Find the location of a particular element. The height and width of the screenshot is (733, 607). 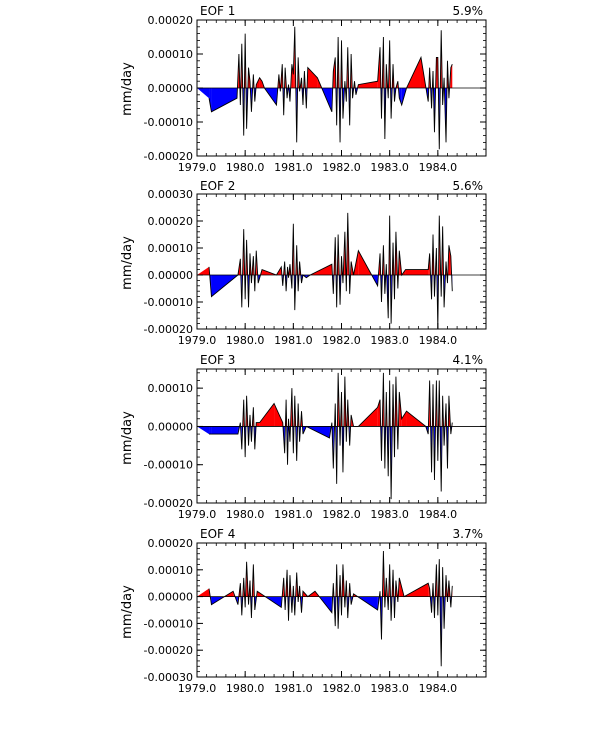

y-tick-label: 0.00030 is located at coordinates (171, 194).